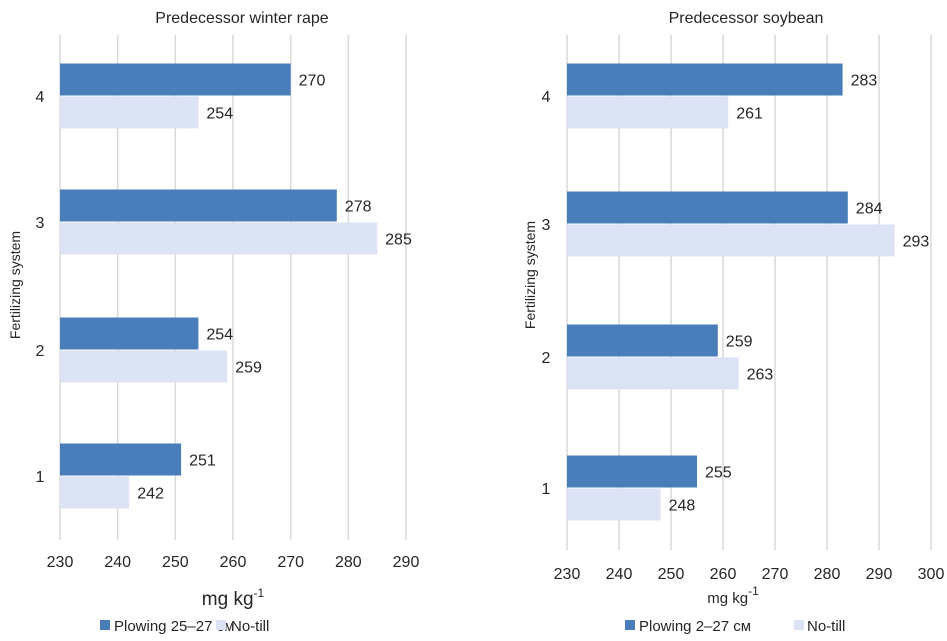 This screenshot has height=641, width=947. Describe the element at coordinates (931, 574) in the screenshot. I see `x-tick-label: 300` at that location.